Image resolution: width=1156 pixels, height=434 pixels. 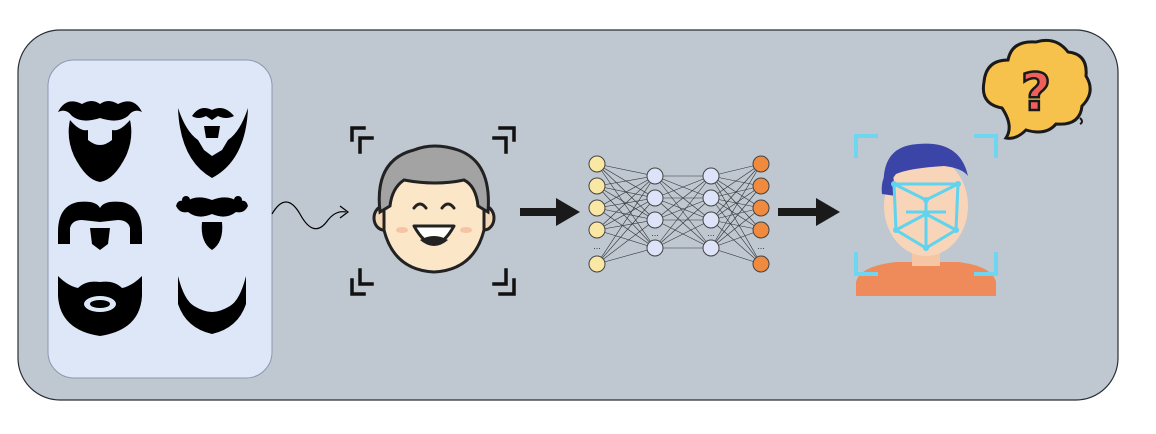 I want to click on wavy-arrow-icon, so click(x=310, y=215).